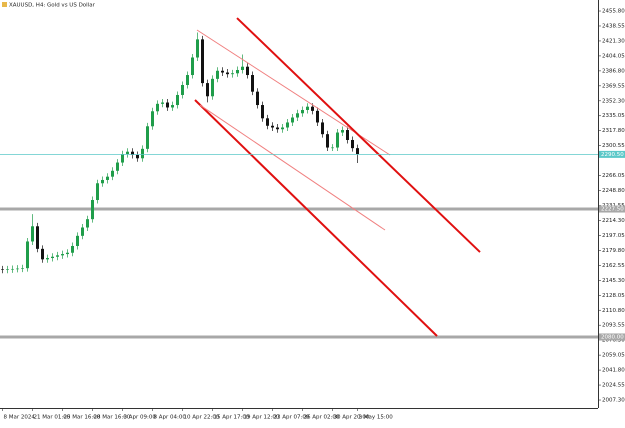  What do you see at coordinates (52, 6) in the screenshot?
I see `chart-title: XAUUSD, H4: Gold vs US Dollar` at bounding box center [52, 6].